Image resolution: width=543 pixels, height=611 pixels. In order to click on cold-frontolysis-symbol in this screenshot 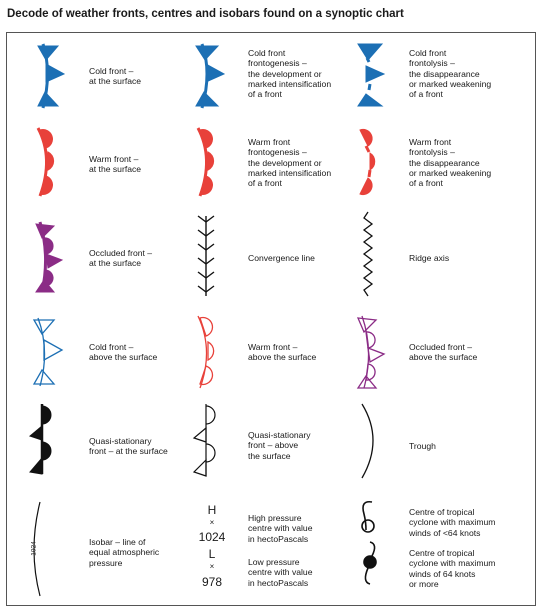, I will do `click(371, 75)`.